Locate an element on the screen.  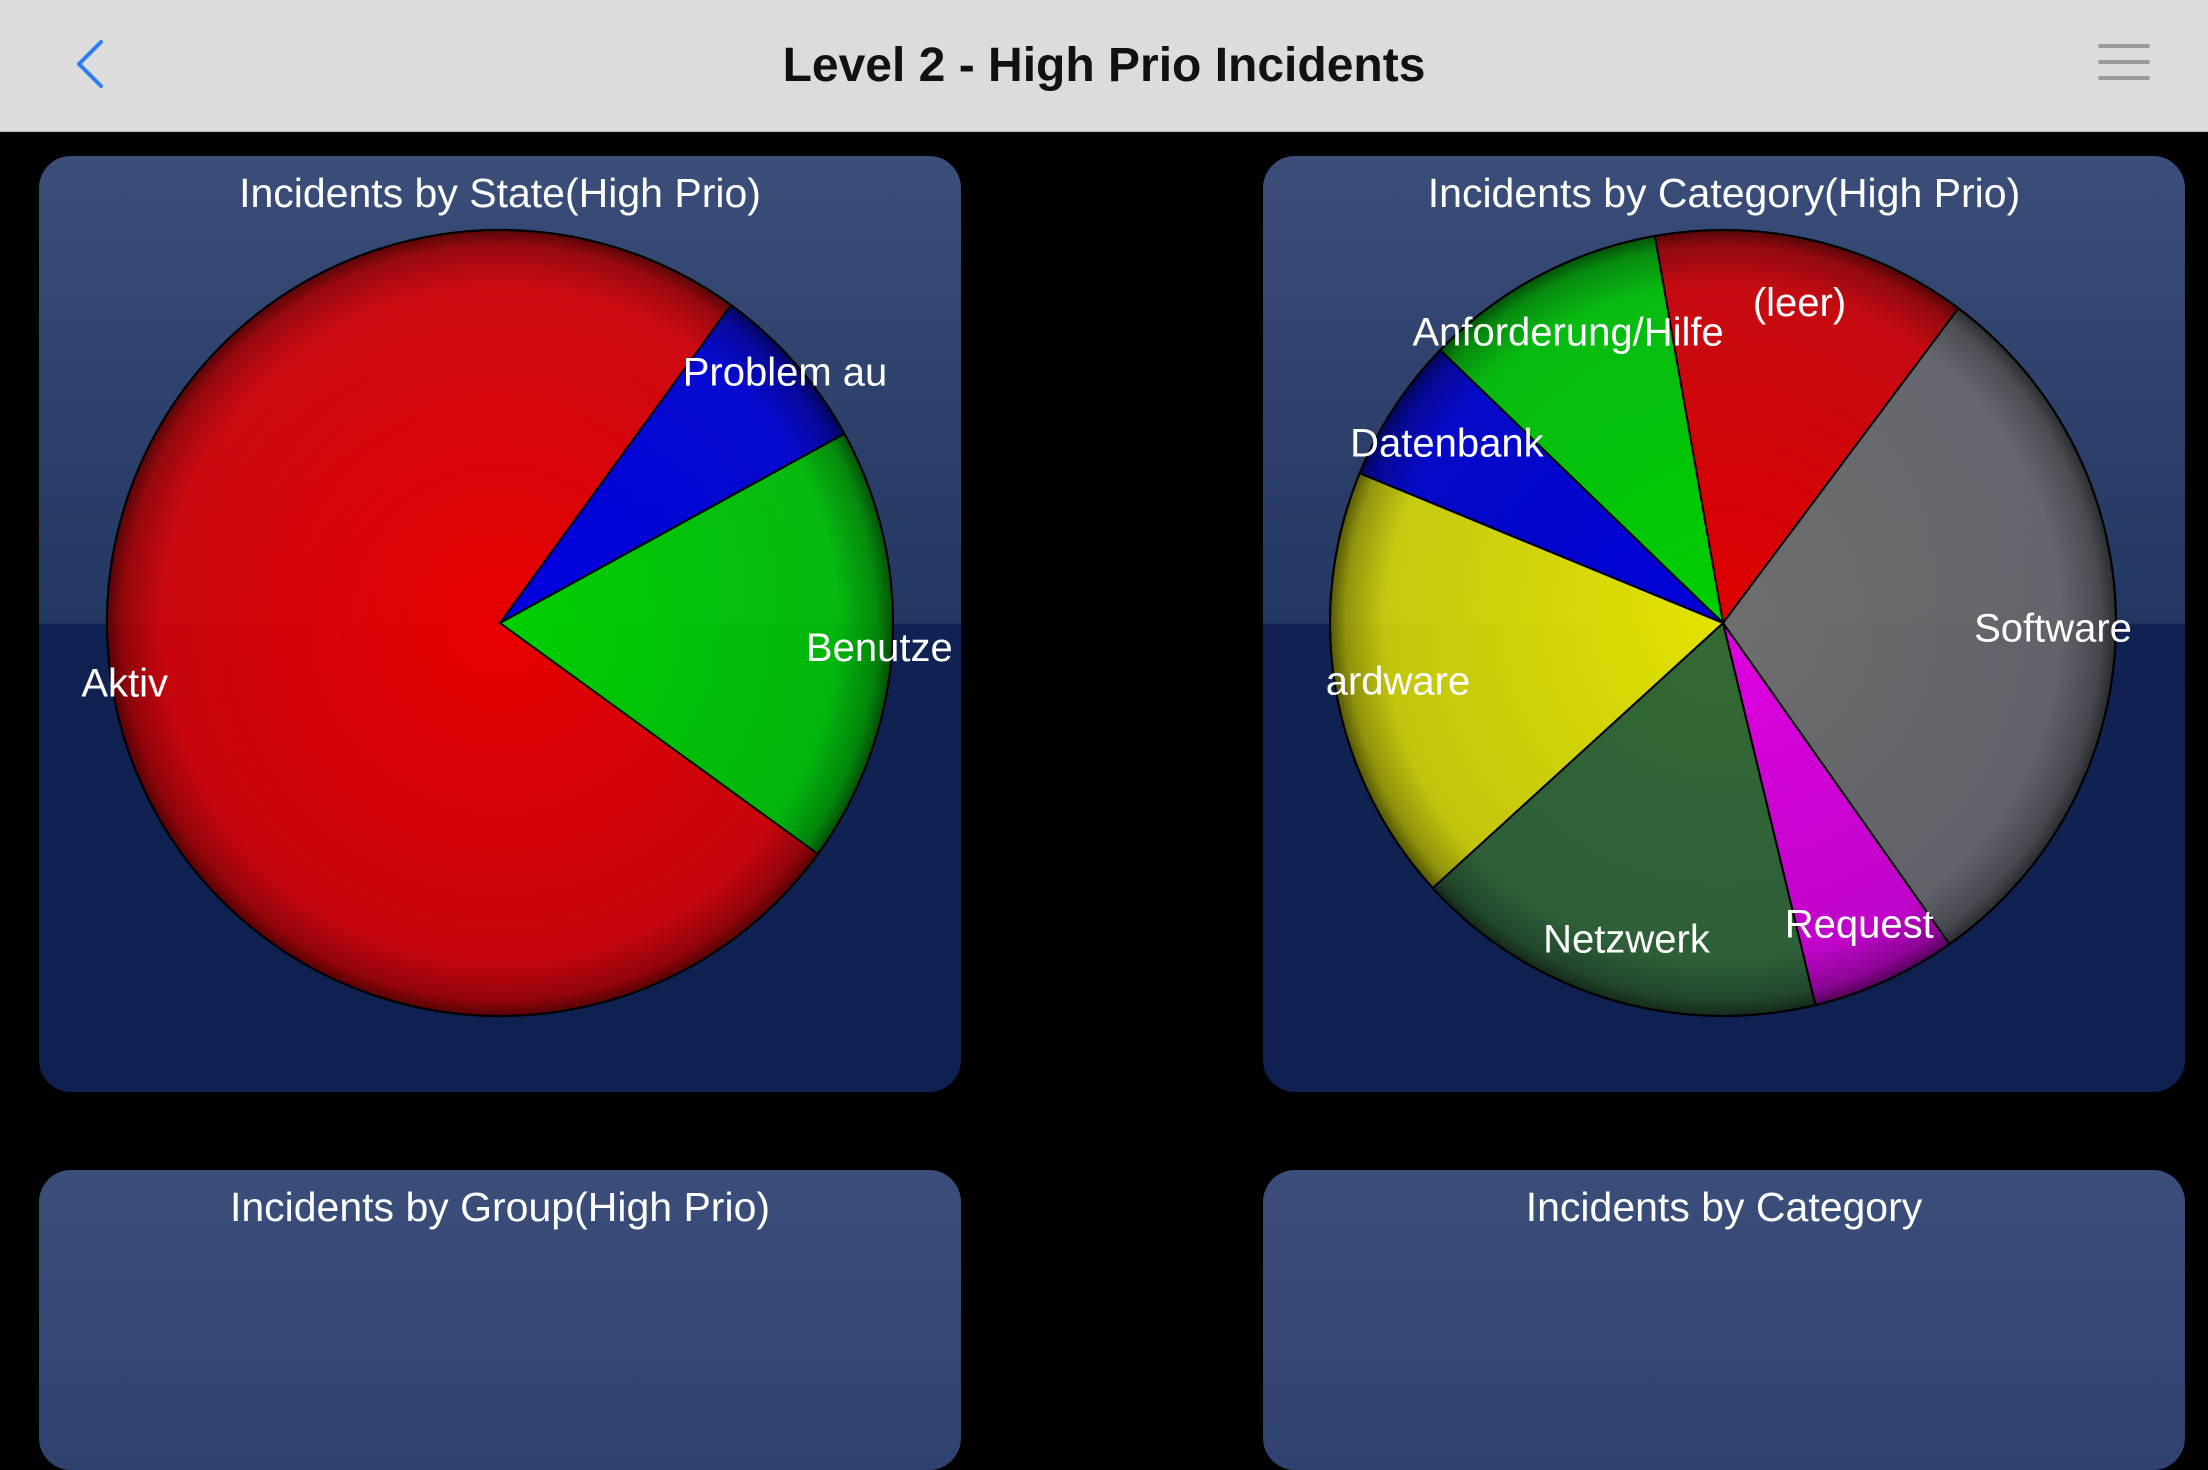
chart-panel-group: Incidents by Group(High Prio) is located at coordinates (500, 1320).